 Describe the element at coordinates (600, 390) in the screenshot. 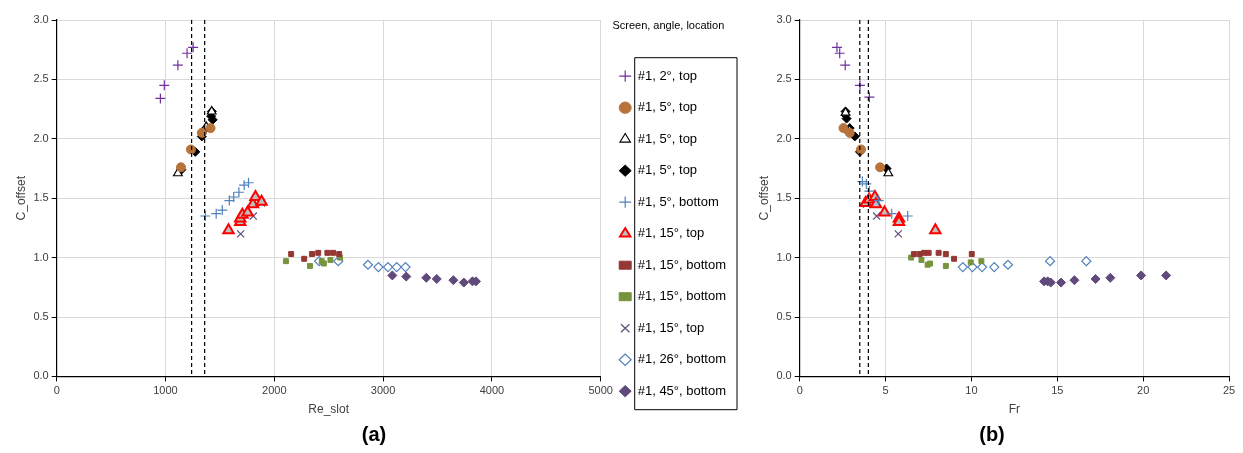

I see `x-tick-label: 5000` at that location.